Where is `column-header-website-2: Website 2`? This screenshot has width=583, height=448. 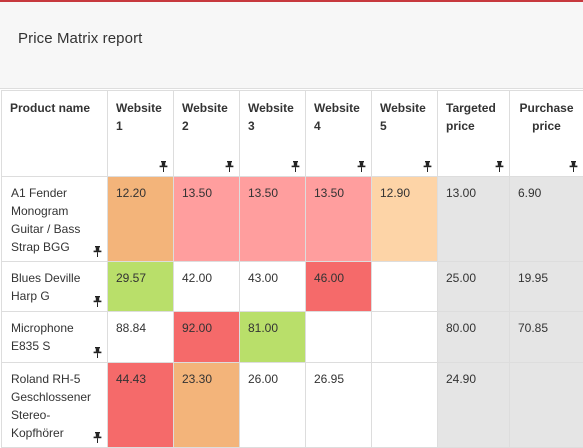 column-header-website-2: Website 2 is located at coordinates (207, 134).